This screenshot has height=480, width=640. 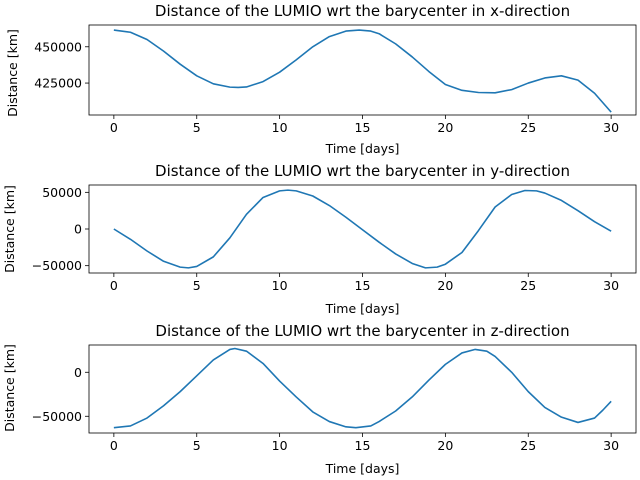 I want to click on y-tick-label: 50000, so click(x=62, y=192).